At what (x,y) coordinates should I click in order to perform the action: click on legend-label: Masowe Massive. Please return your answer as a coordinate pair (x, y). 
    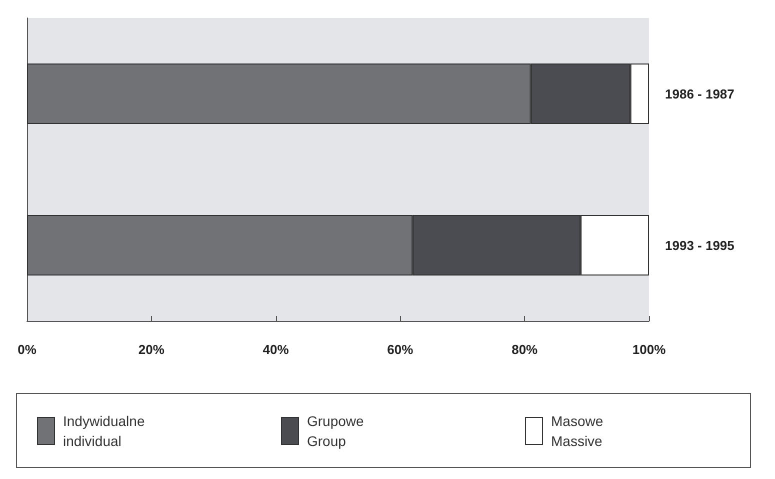
    Looking at the image, I should click on (577, 431).